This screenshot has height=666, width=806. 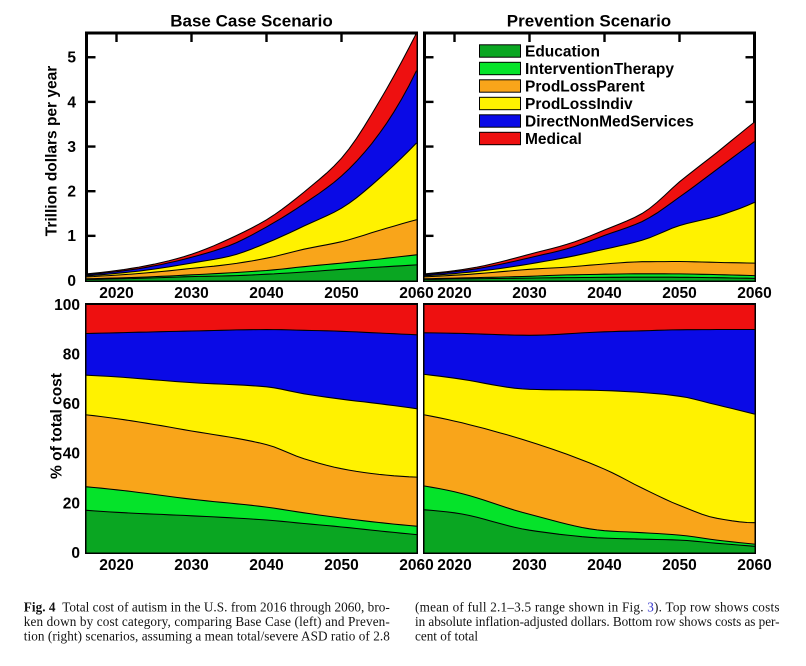 I want to click on svg-text: 2, so click(x=71, y=192).